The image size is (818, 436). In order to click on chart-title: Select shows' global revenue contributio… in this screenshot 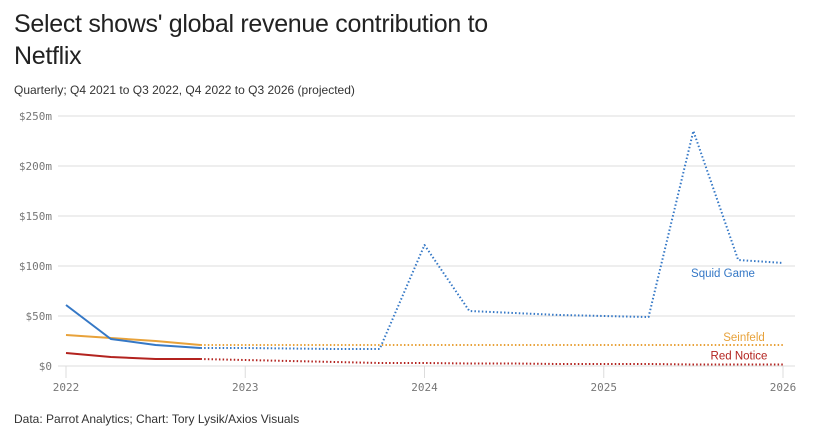, I will do `click(251, 40)`.